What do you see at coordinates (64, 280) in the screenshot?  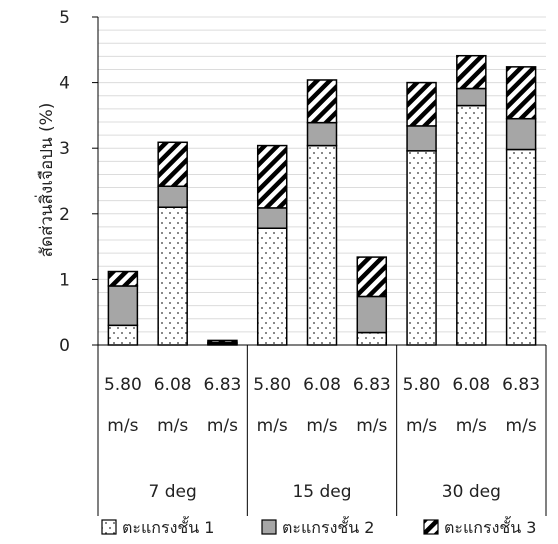 I see `y-tick-label: 1` at bounding box center [64, 280].